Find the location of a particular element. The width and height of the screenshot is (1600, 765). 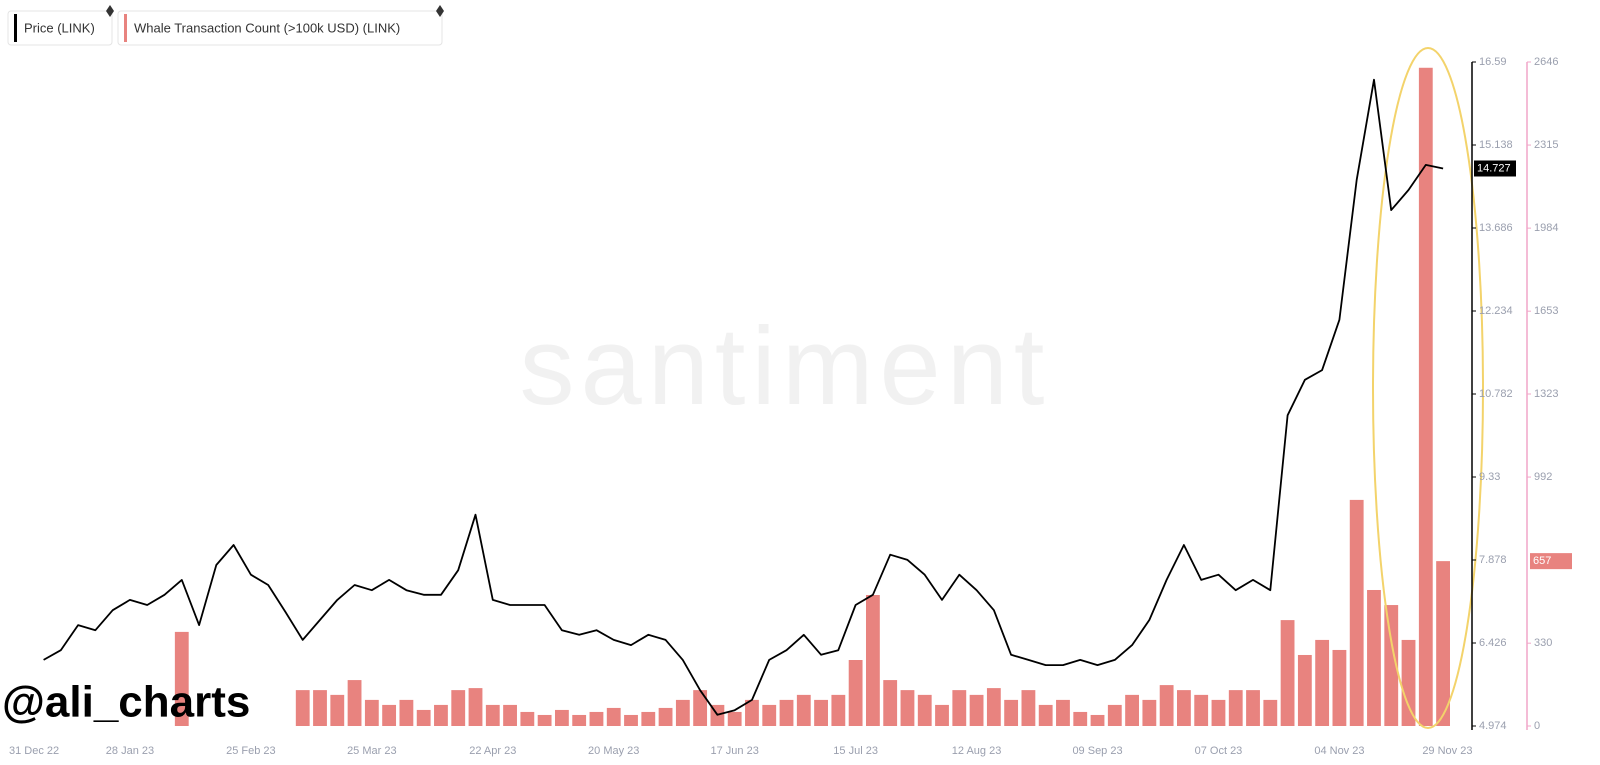

x-tick-label: 07 Oct 23 is located at coordinates (1219, 751).